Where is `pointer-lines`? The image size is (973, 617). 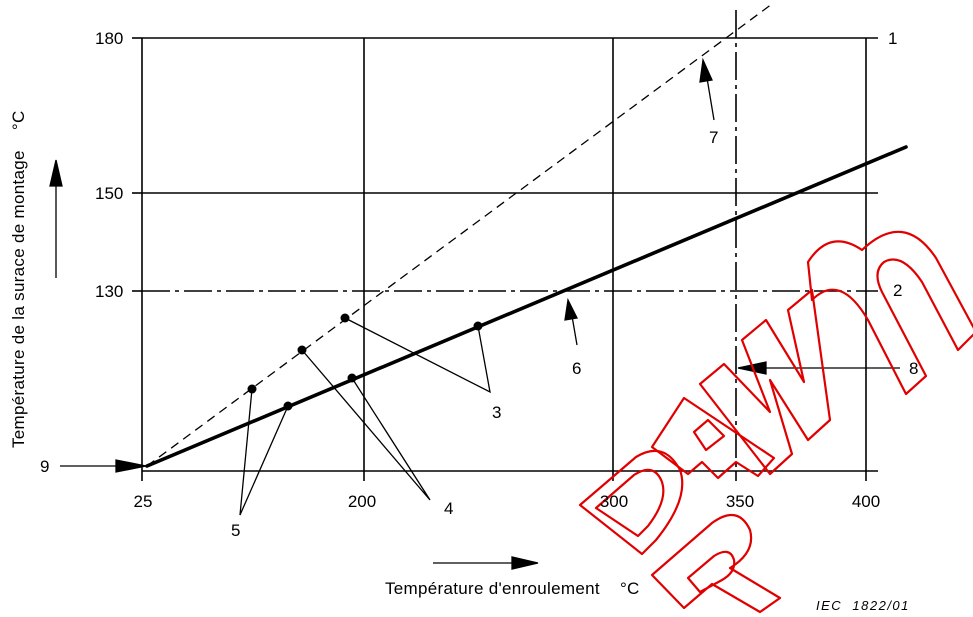 pointer-lines is located at coordinates (365, 416).